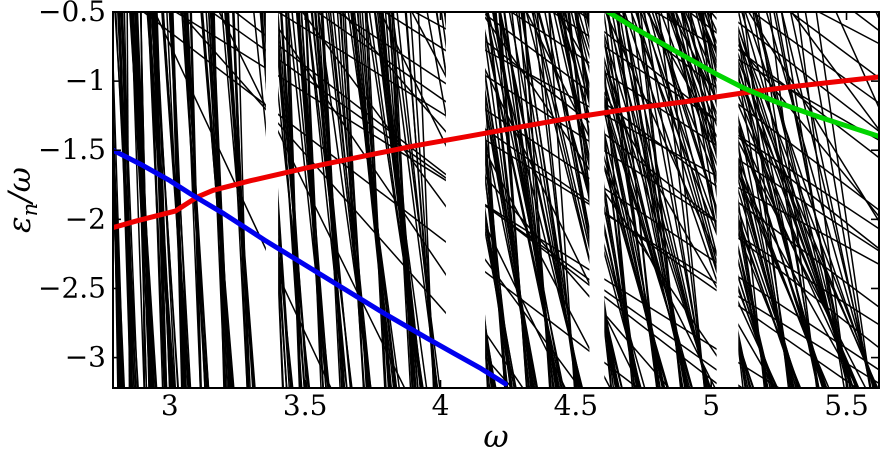  I want to click on y-tick-label: −1, so click(85, 80).